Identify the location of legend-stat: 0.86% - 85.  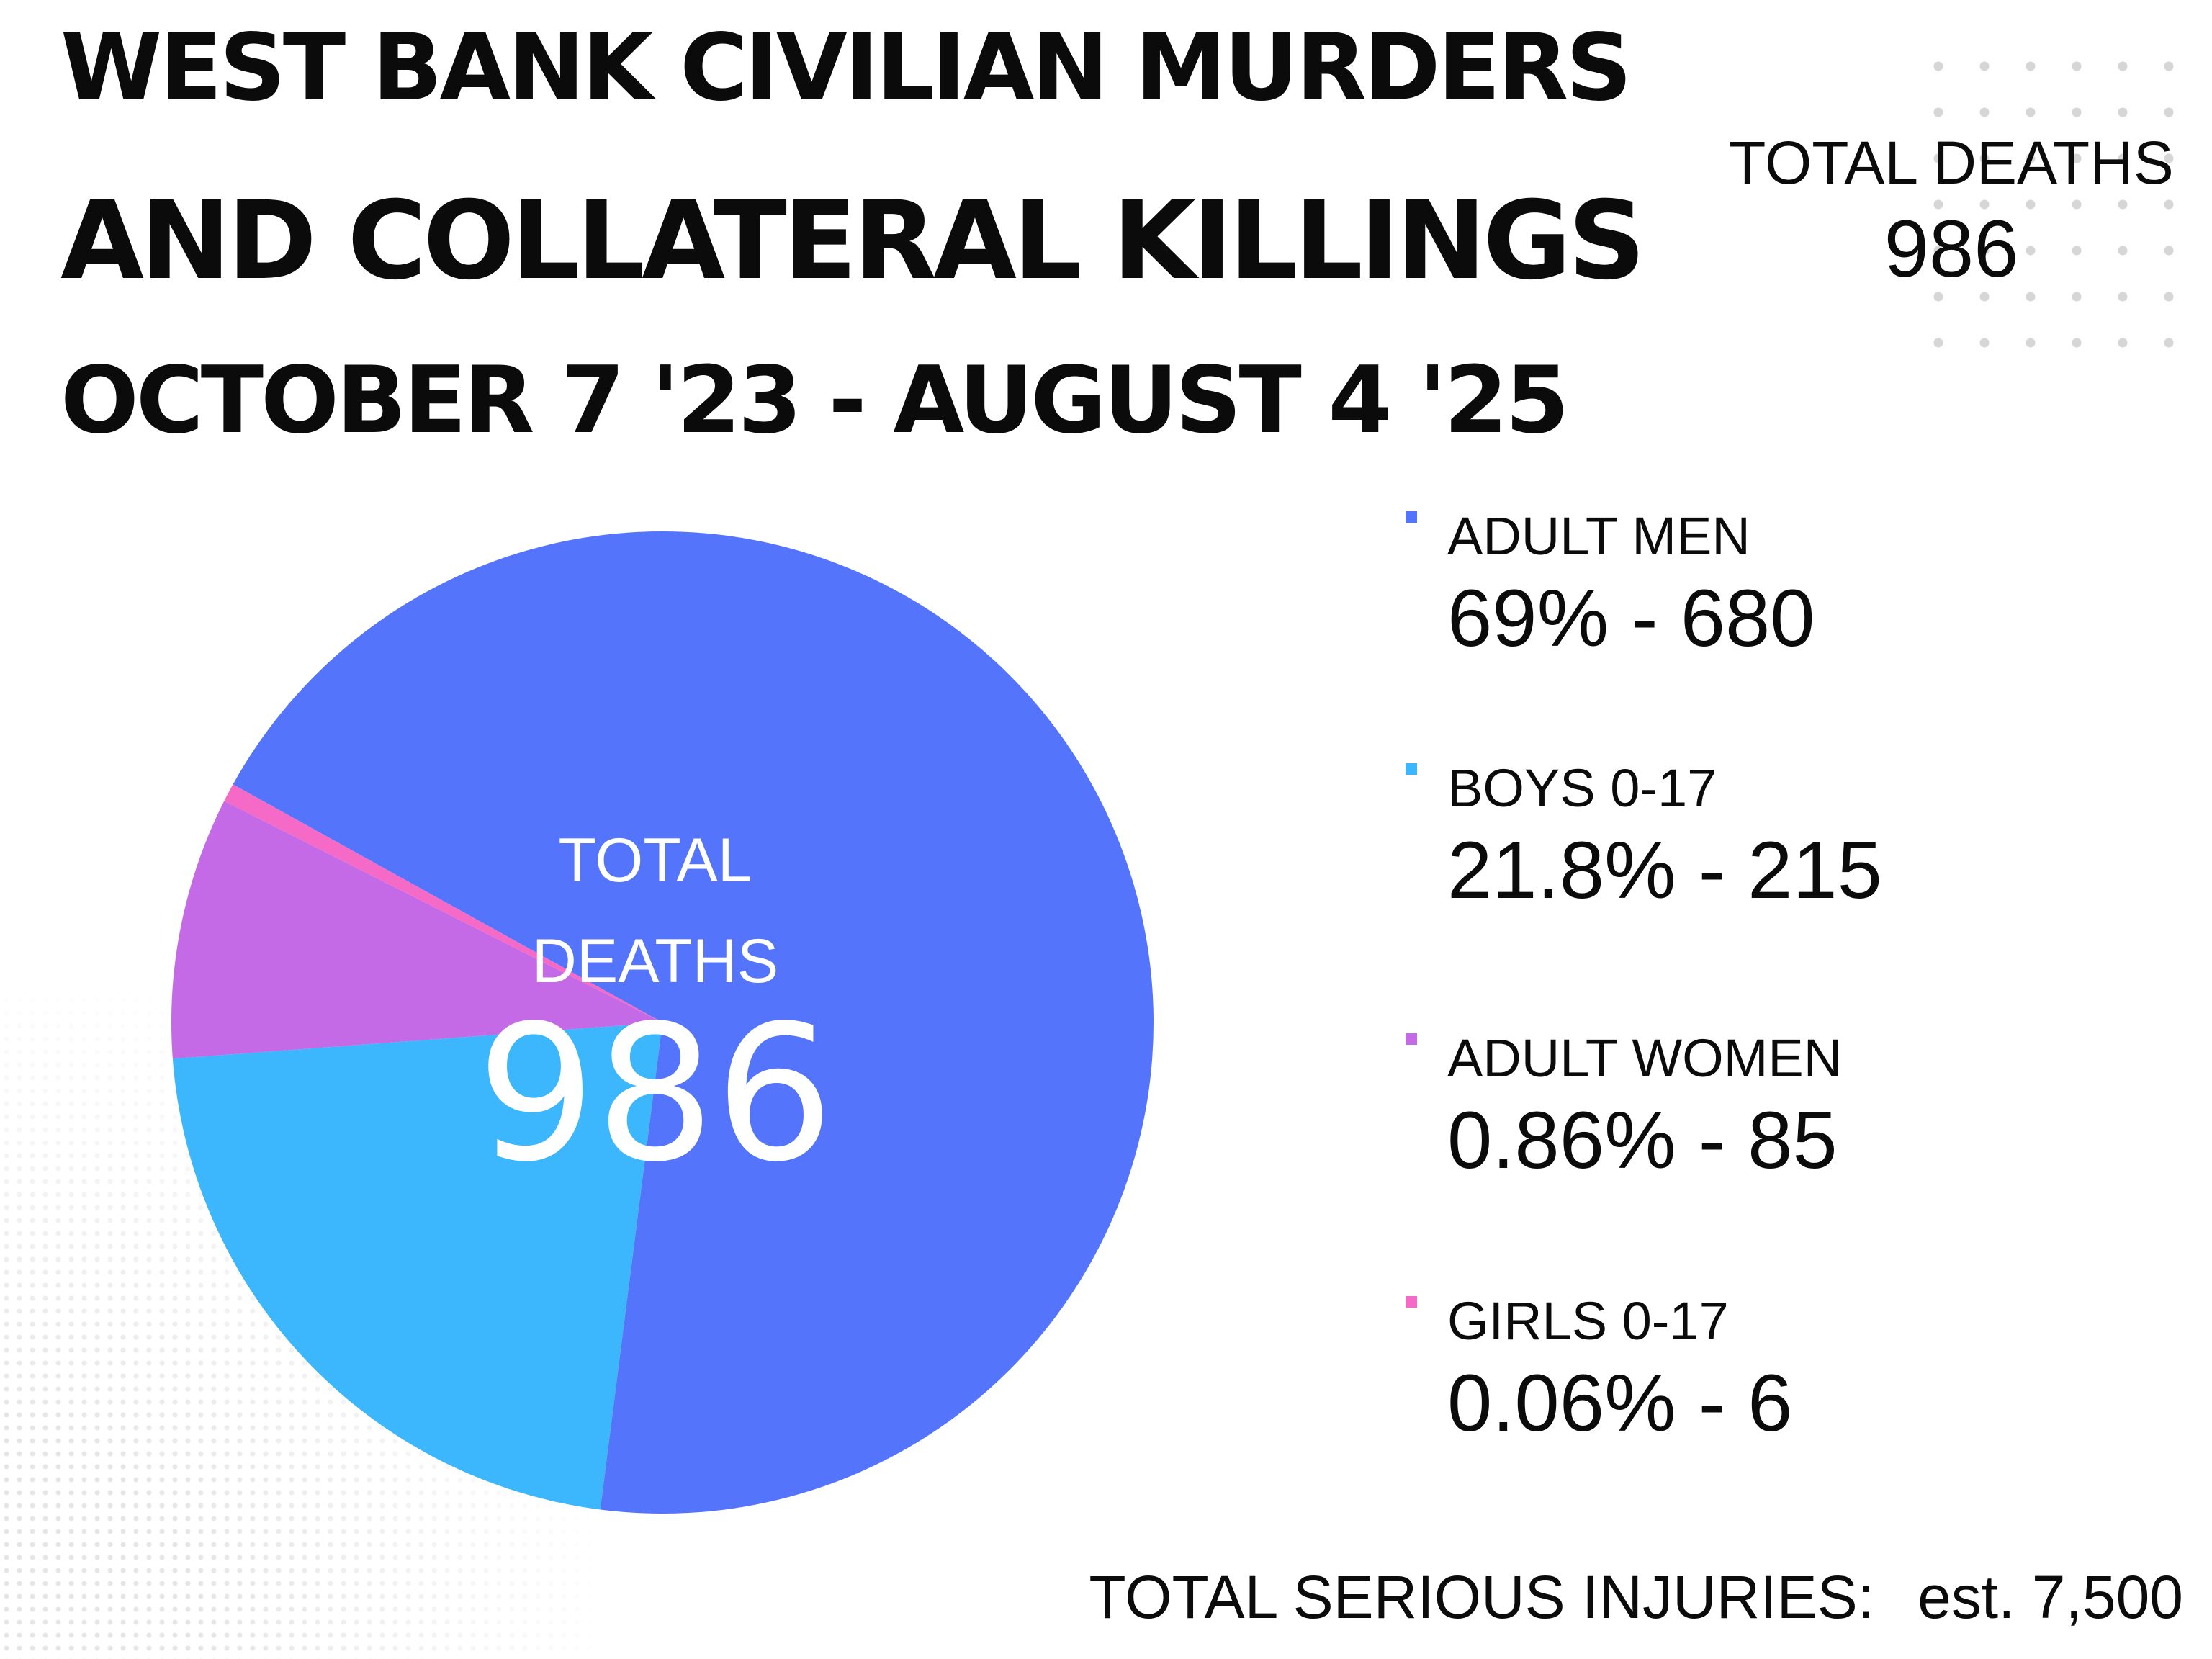
(1642, 1140).